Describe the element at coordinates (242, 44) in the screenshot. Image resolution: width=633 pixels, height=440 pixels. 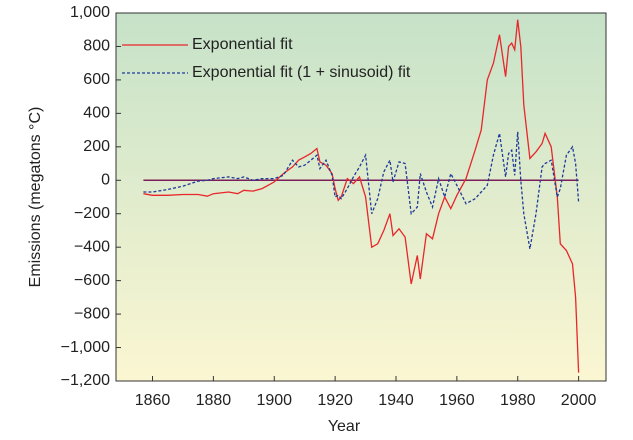
I see `legend-label: Exponential fit` at that location.